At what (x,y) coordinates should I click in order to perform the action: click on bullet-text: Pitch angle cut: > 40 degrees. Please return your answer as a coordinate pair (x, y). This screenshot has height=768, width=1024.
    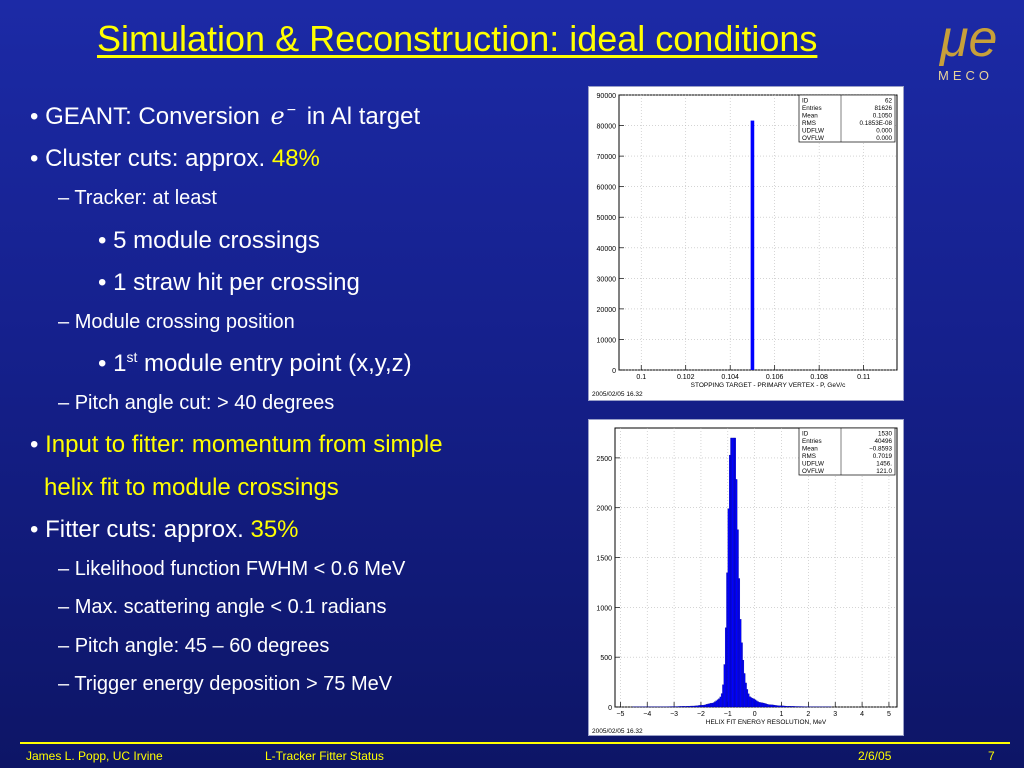
    Looking at the image, I should click on (204, 403).